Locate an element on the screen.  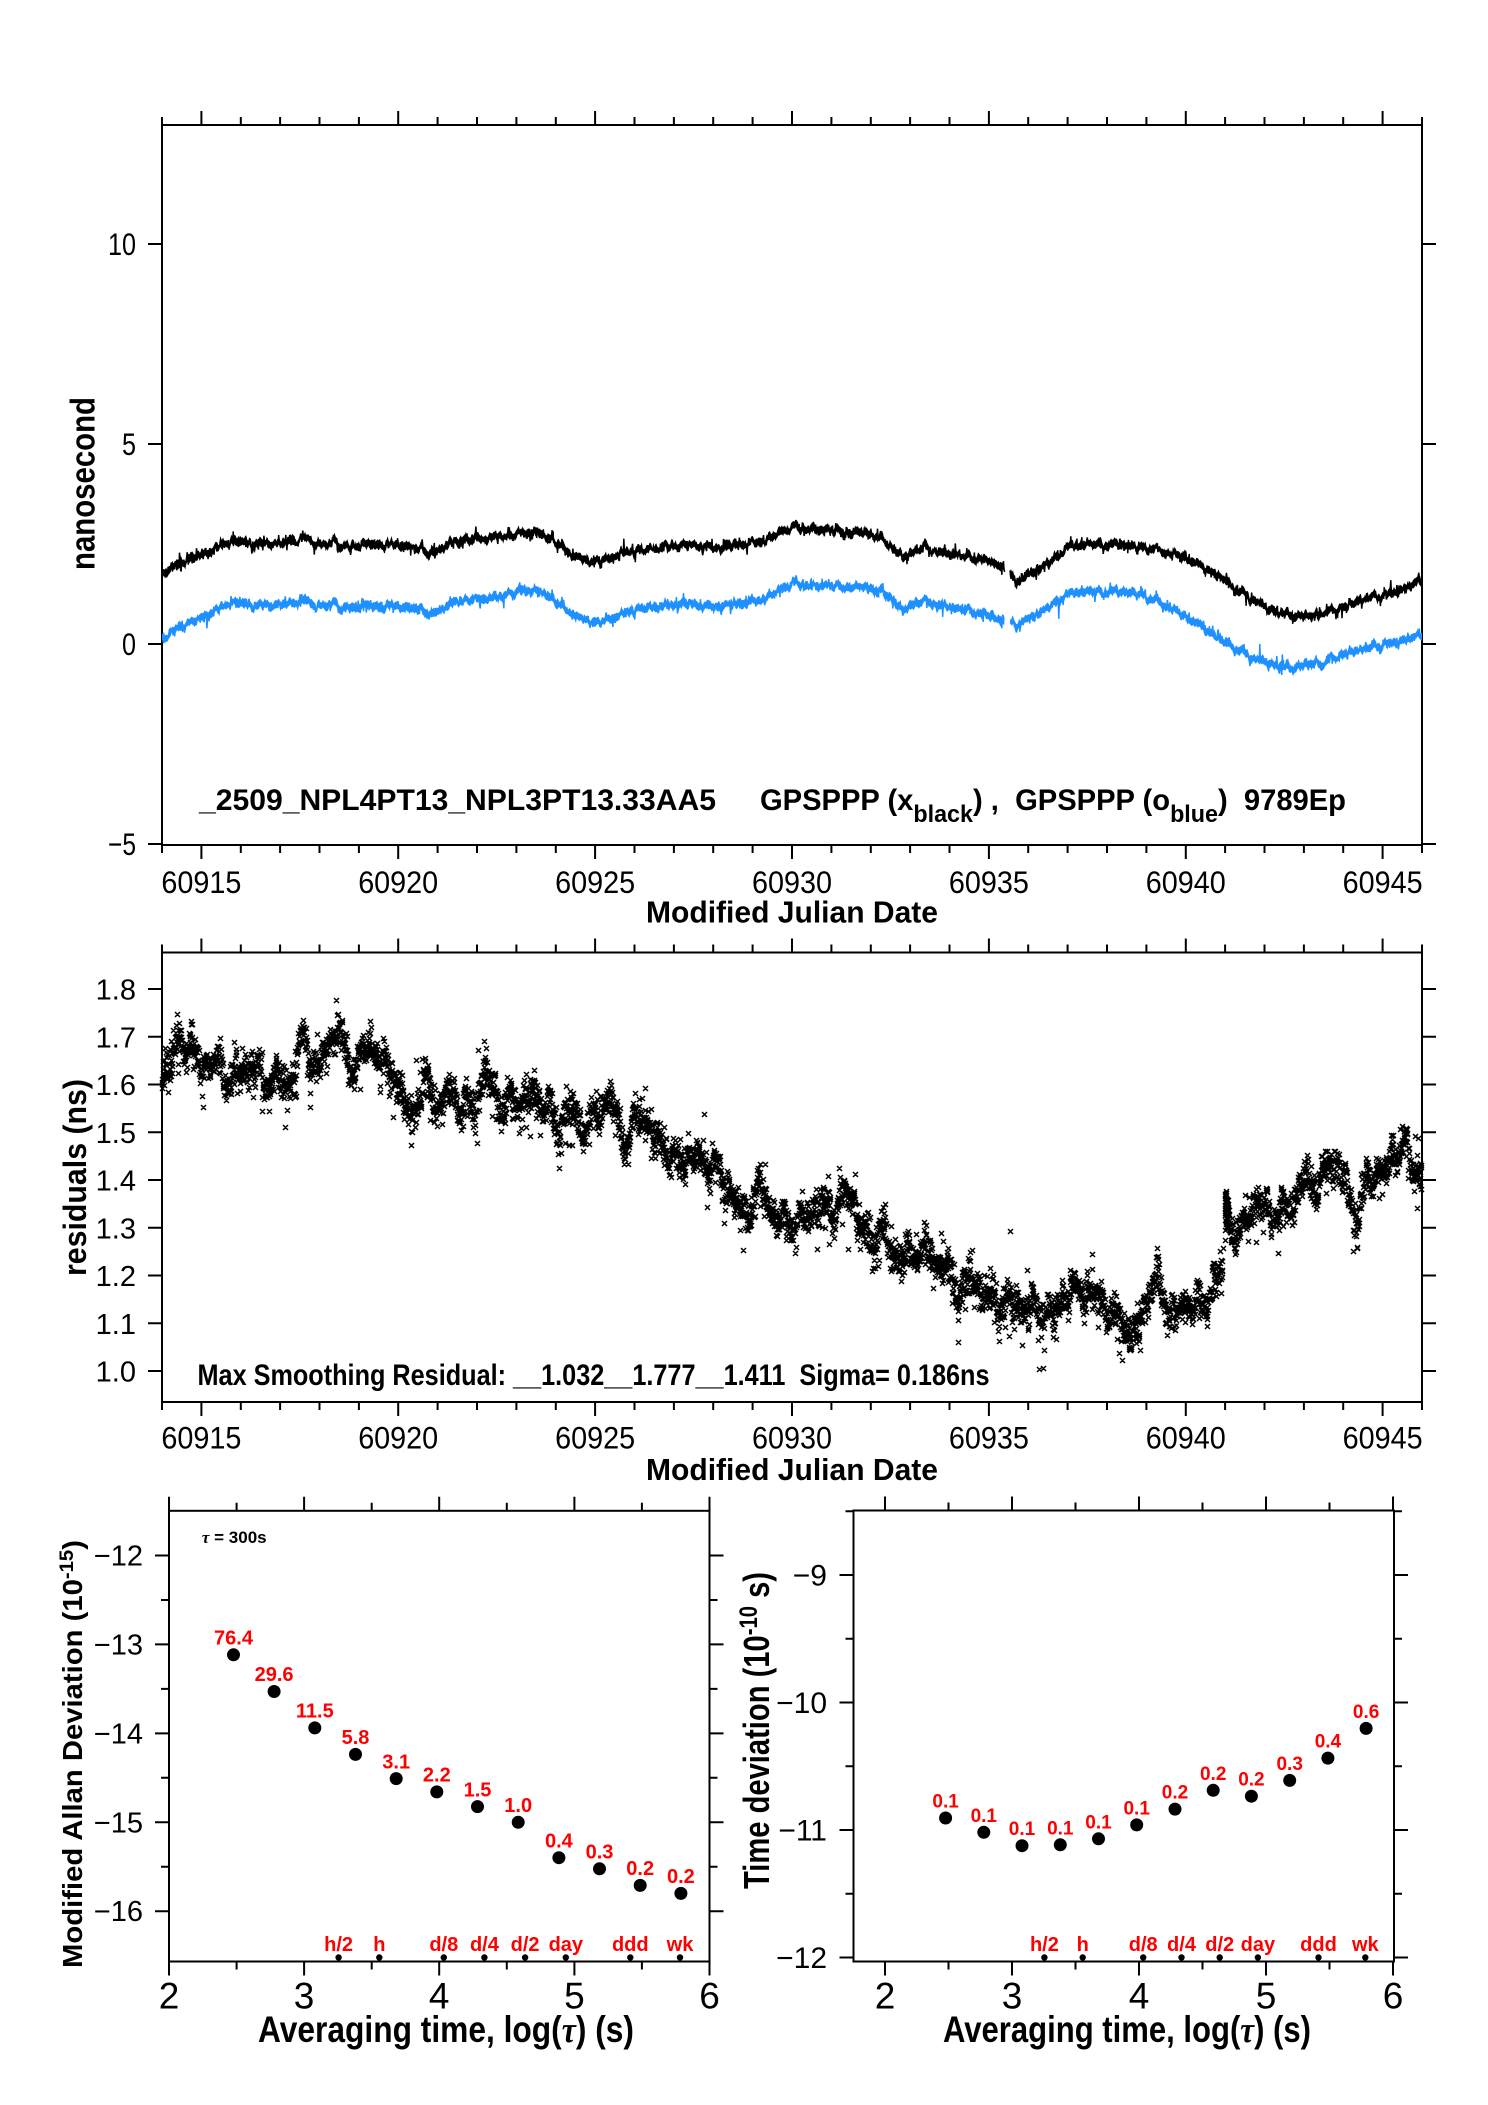
svg-text: 1.7 is located at coordinates (116, 1039).